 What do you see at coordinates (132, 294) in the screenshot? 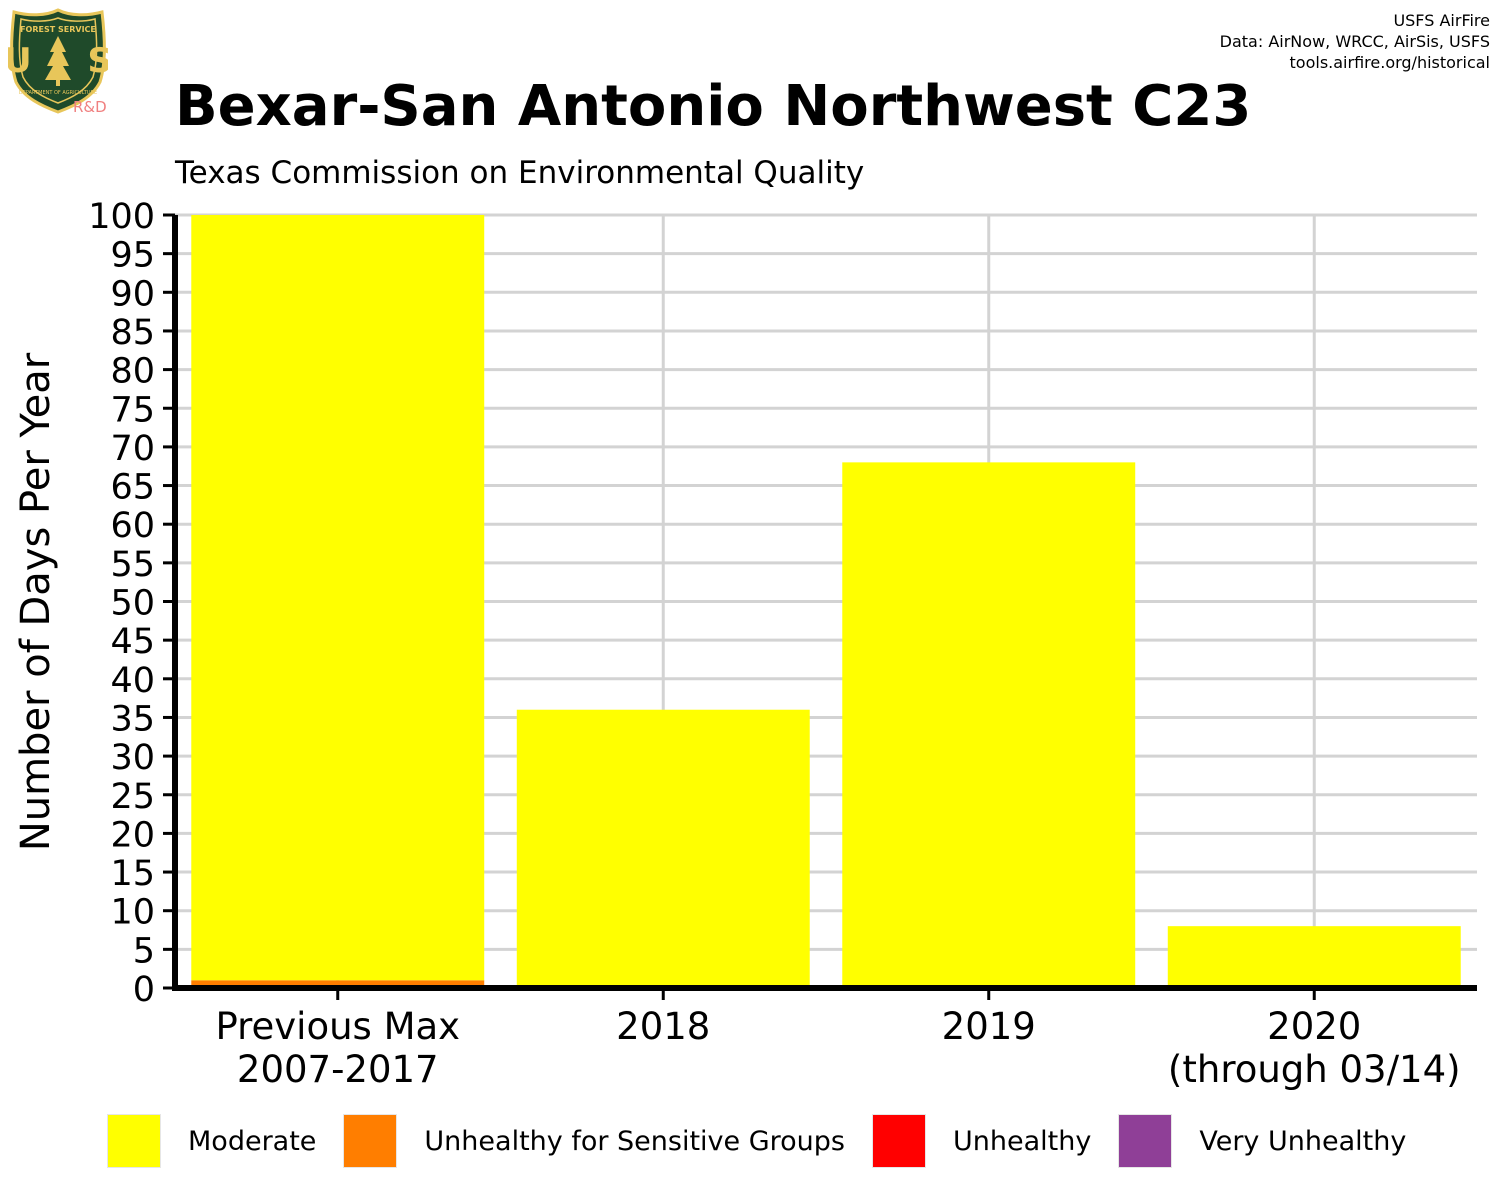
I see `y-tick-label: 90` at bounding box center [132, 294].